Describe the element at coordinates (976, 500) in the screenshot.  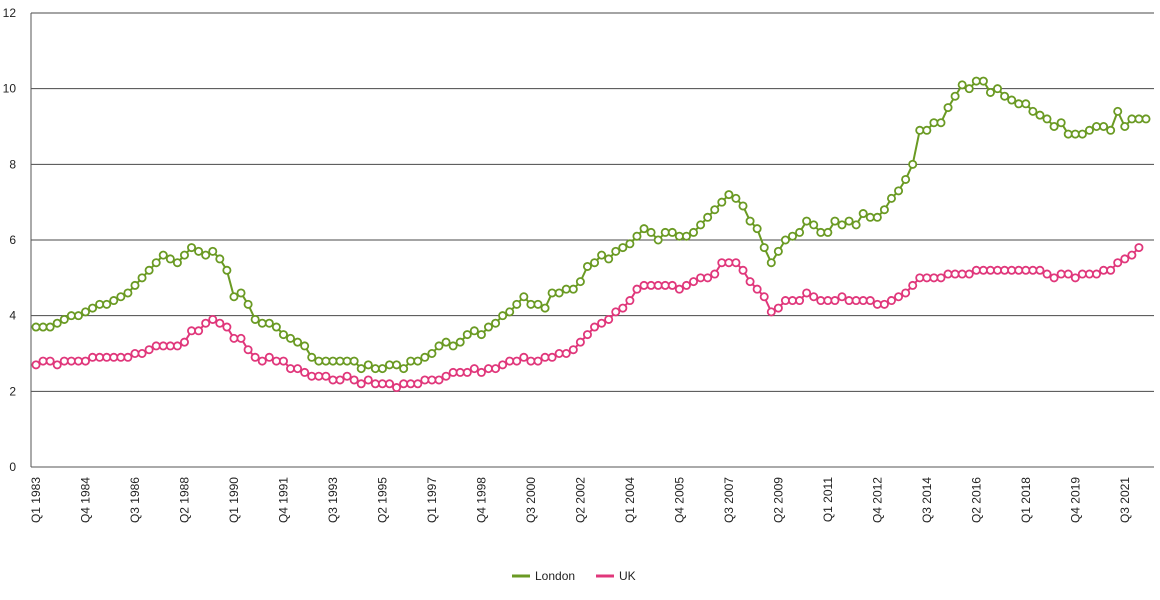
I see `x-tick-label: Q2 2016` at that location.